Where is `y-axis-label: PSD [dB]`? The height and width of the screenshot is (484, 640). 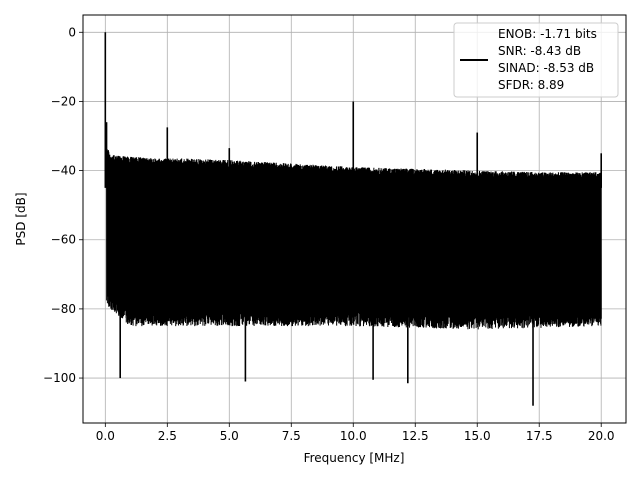 y-axis-label: PSD [dB] is located at coordinates (21, 218).